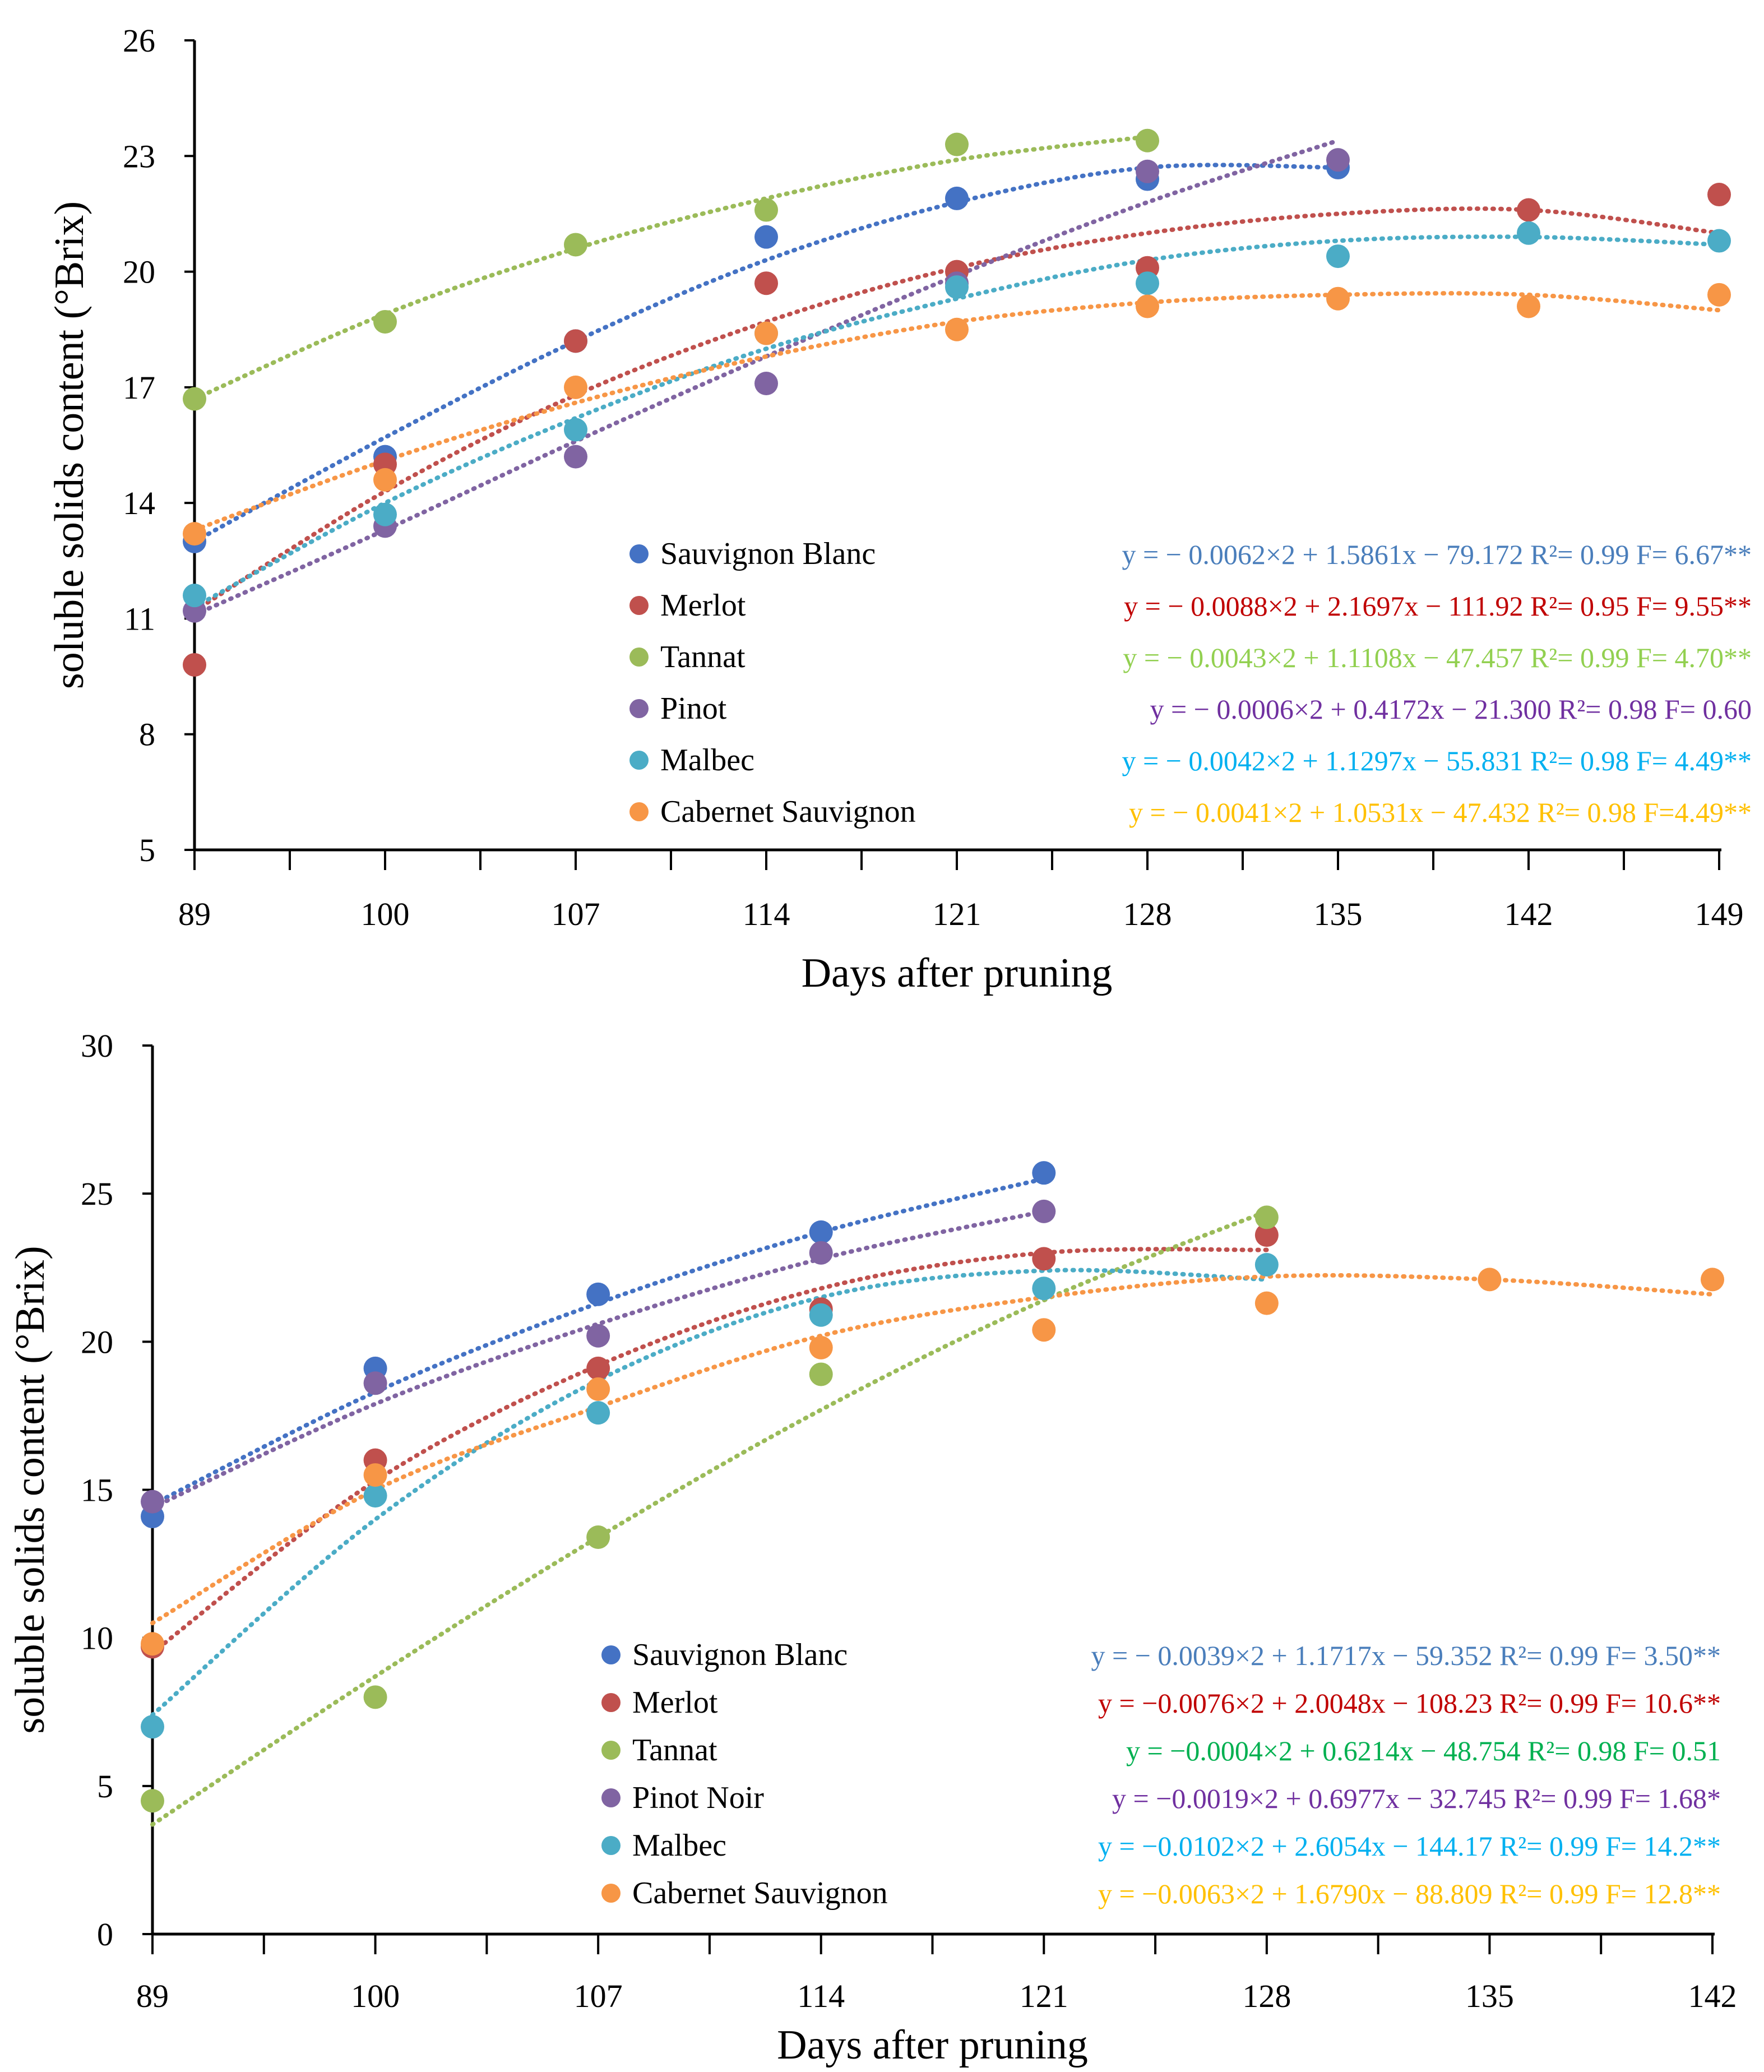  I want to click on legend-label: Malbec, so click(707, 760).